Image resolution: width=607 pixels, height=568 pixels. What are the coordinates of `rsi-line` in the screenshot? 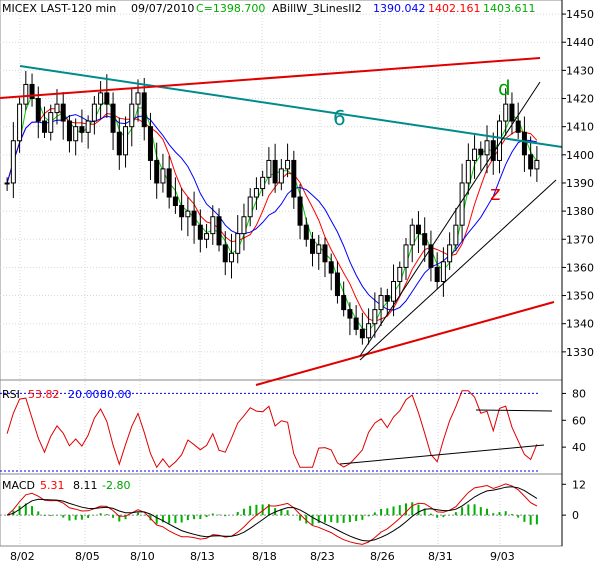 It's located at (272, 429).